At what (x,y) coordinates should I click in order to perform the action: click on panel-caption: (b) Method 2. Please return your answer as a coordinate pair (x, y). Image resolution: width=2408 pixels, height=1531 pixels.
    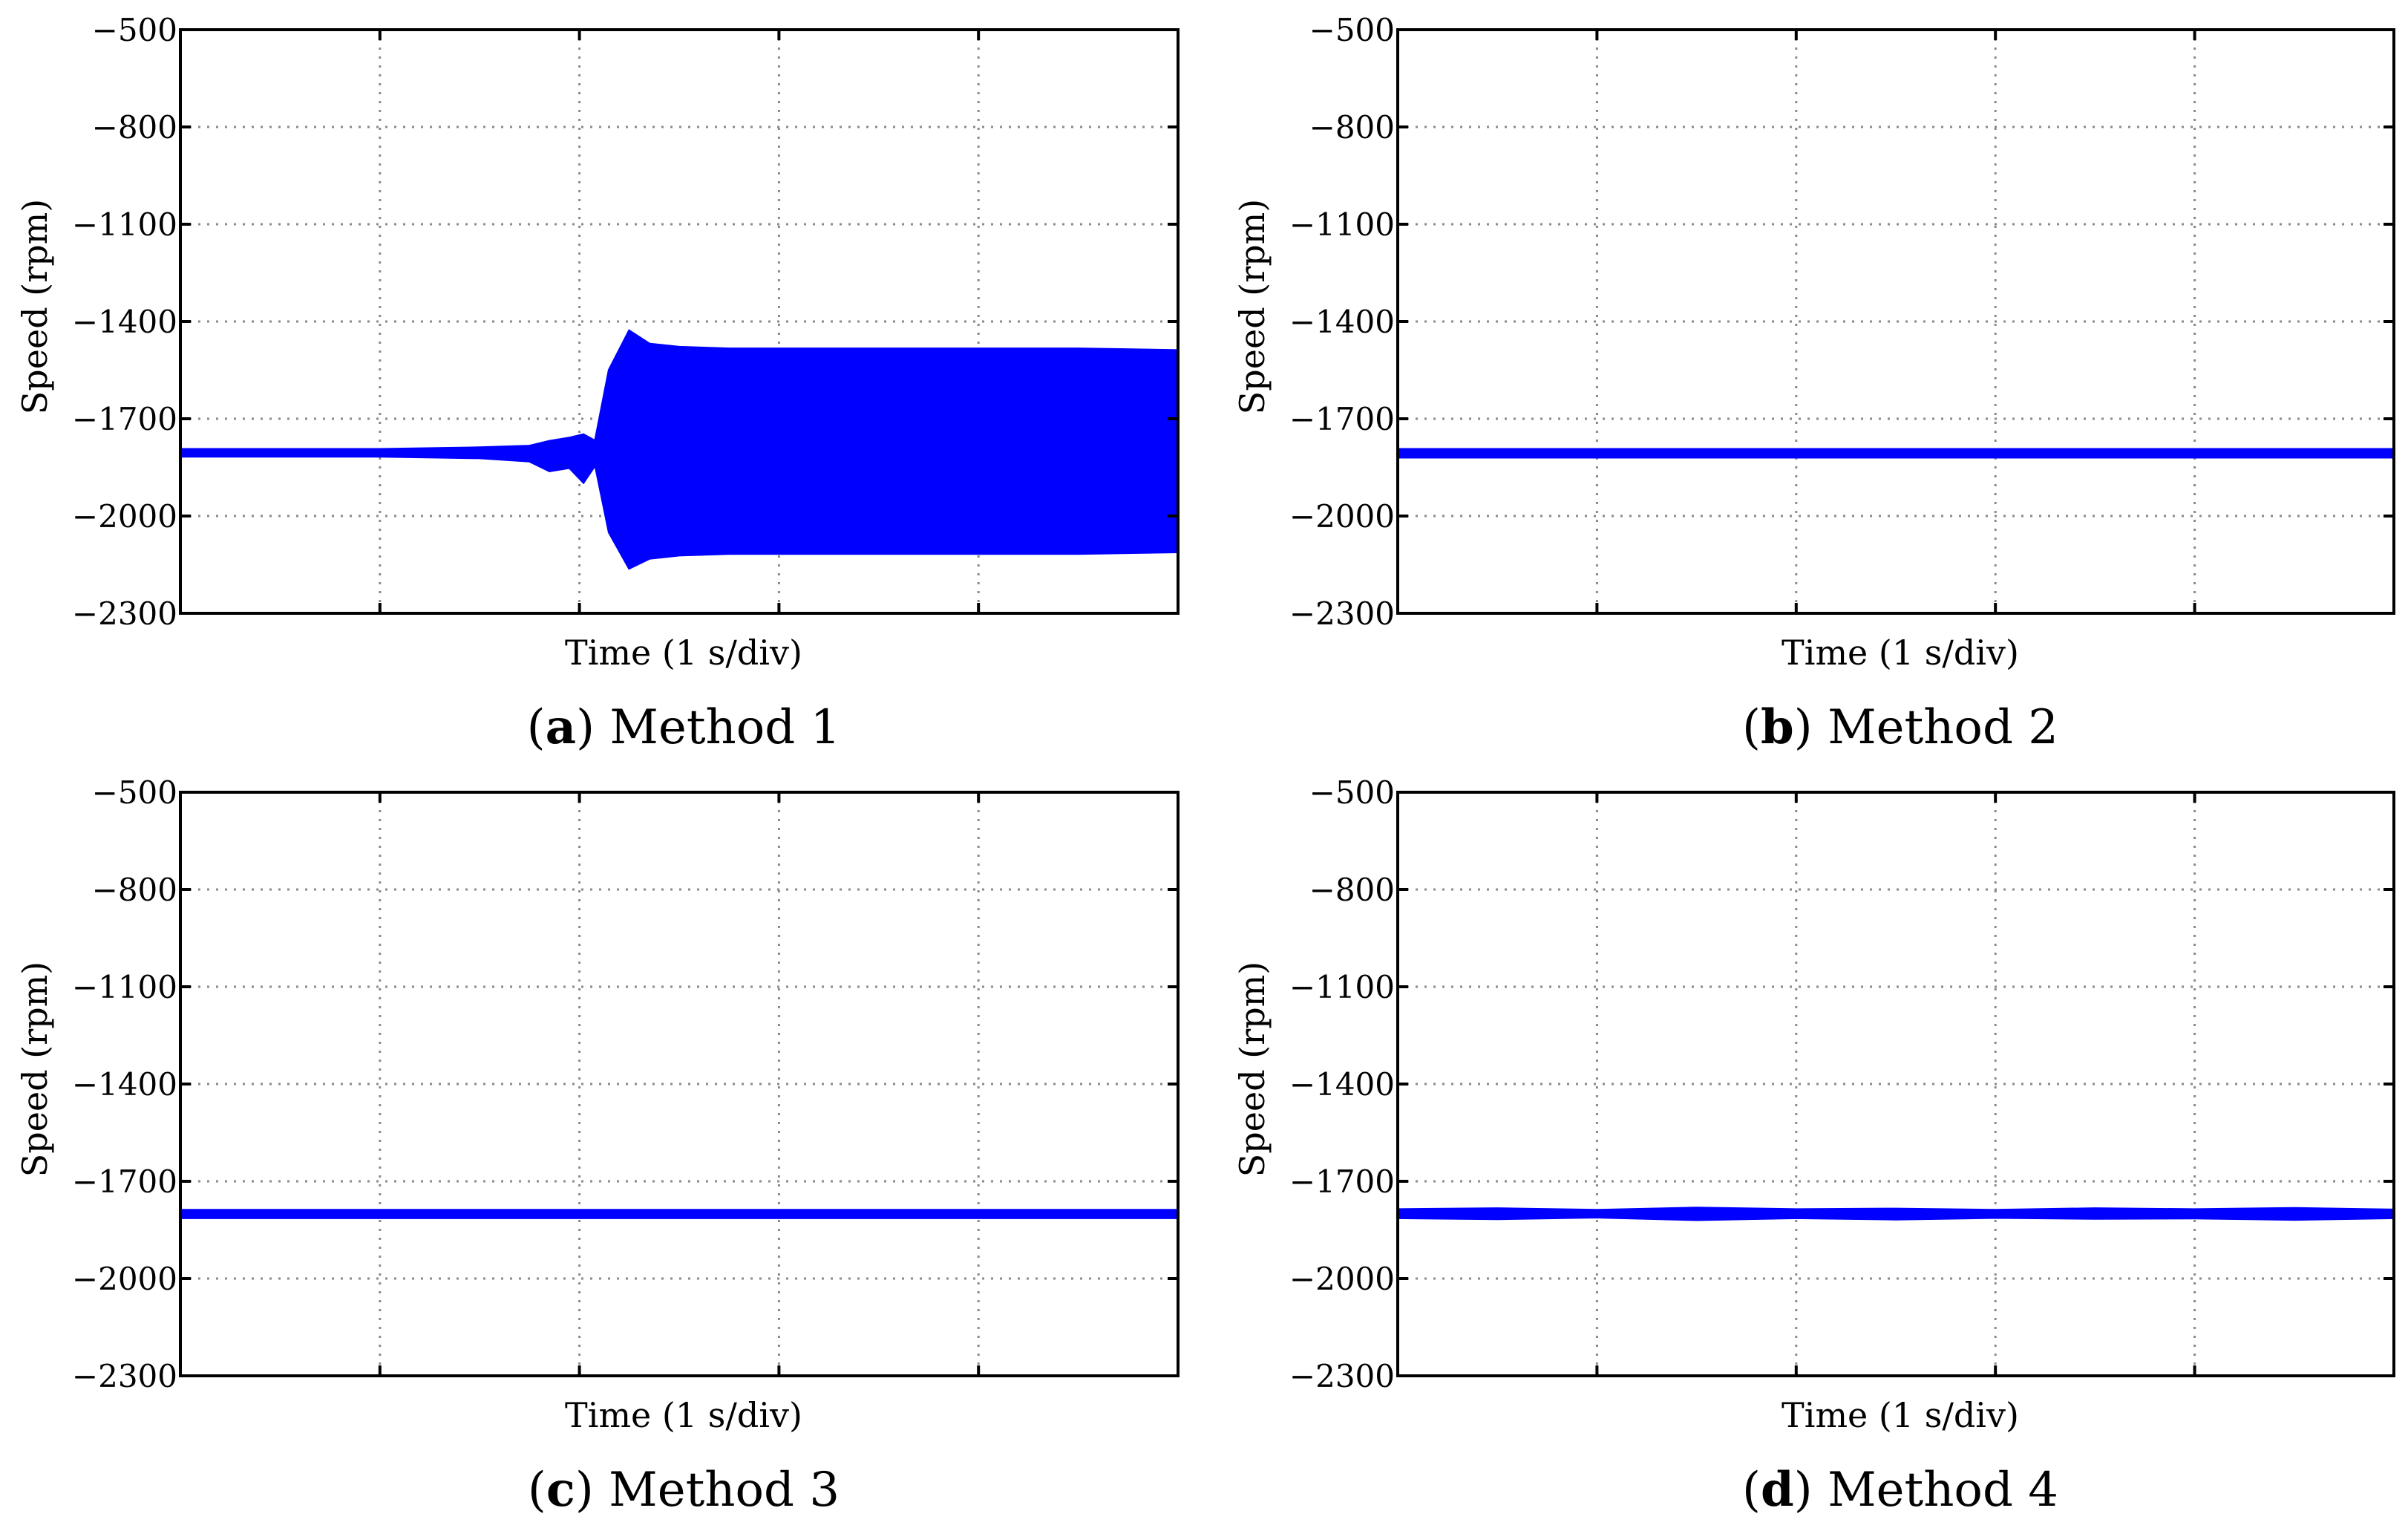
    Looking at the image, I should click on (1900, 727).